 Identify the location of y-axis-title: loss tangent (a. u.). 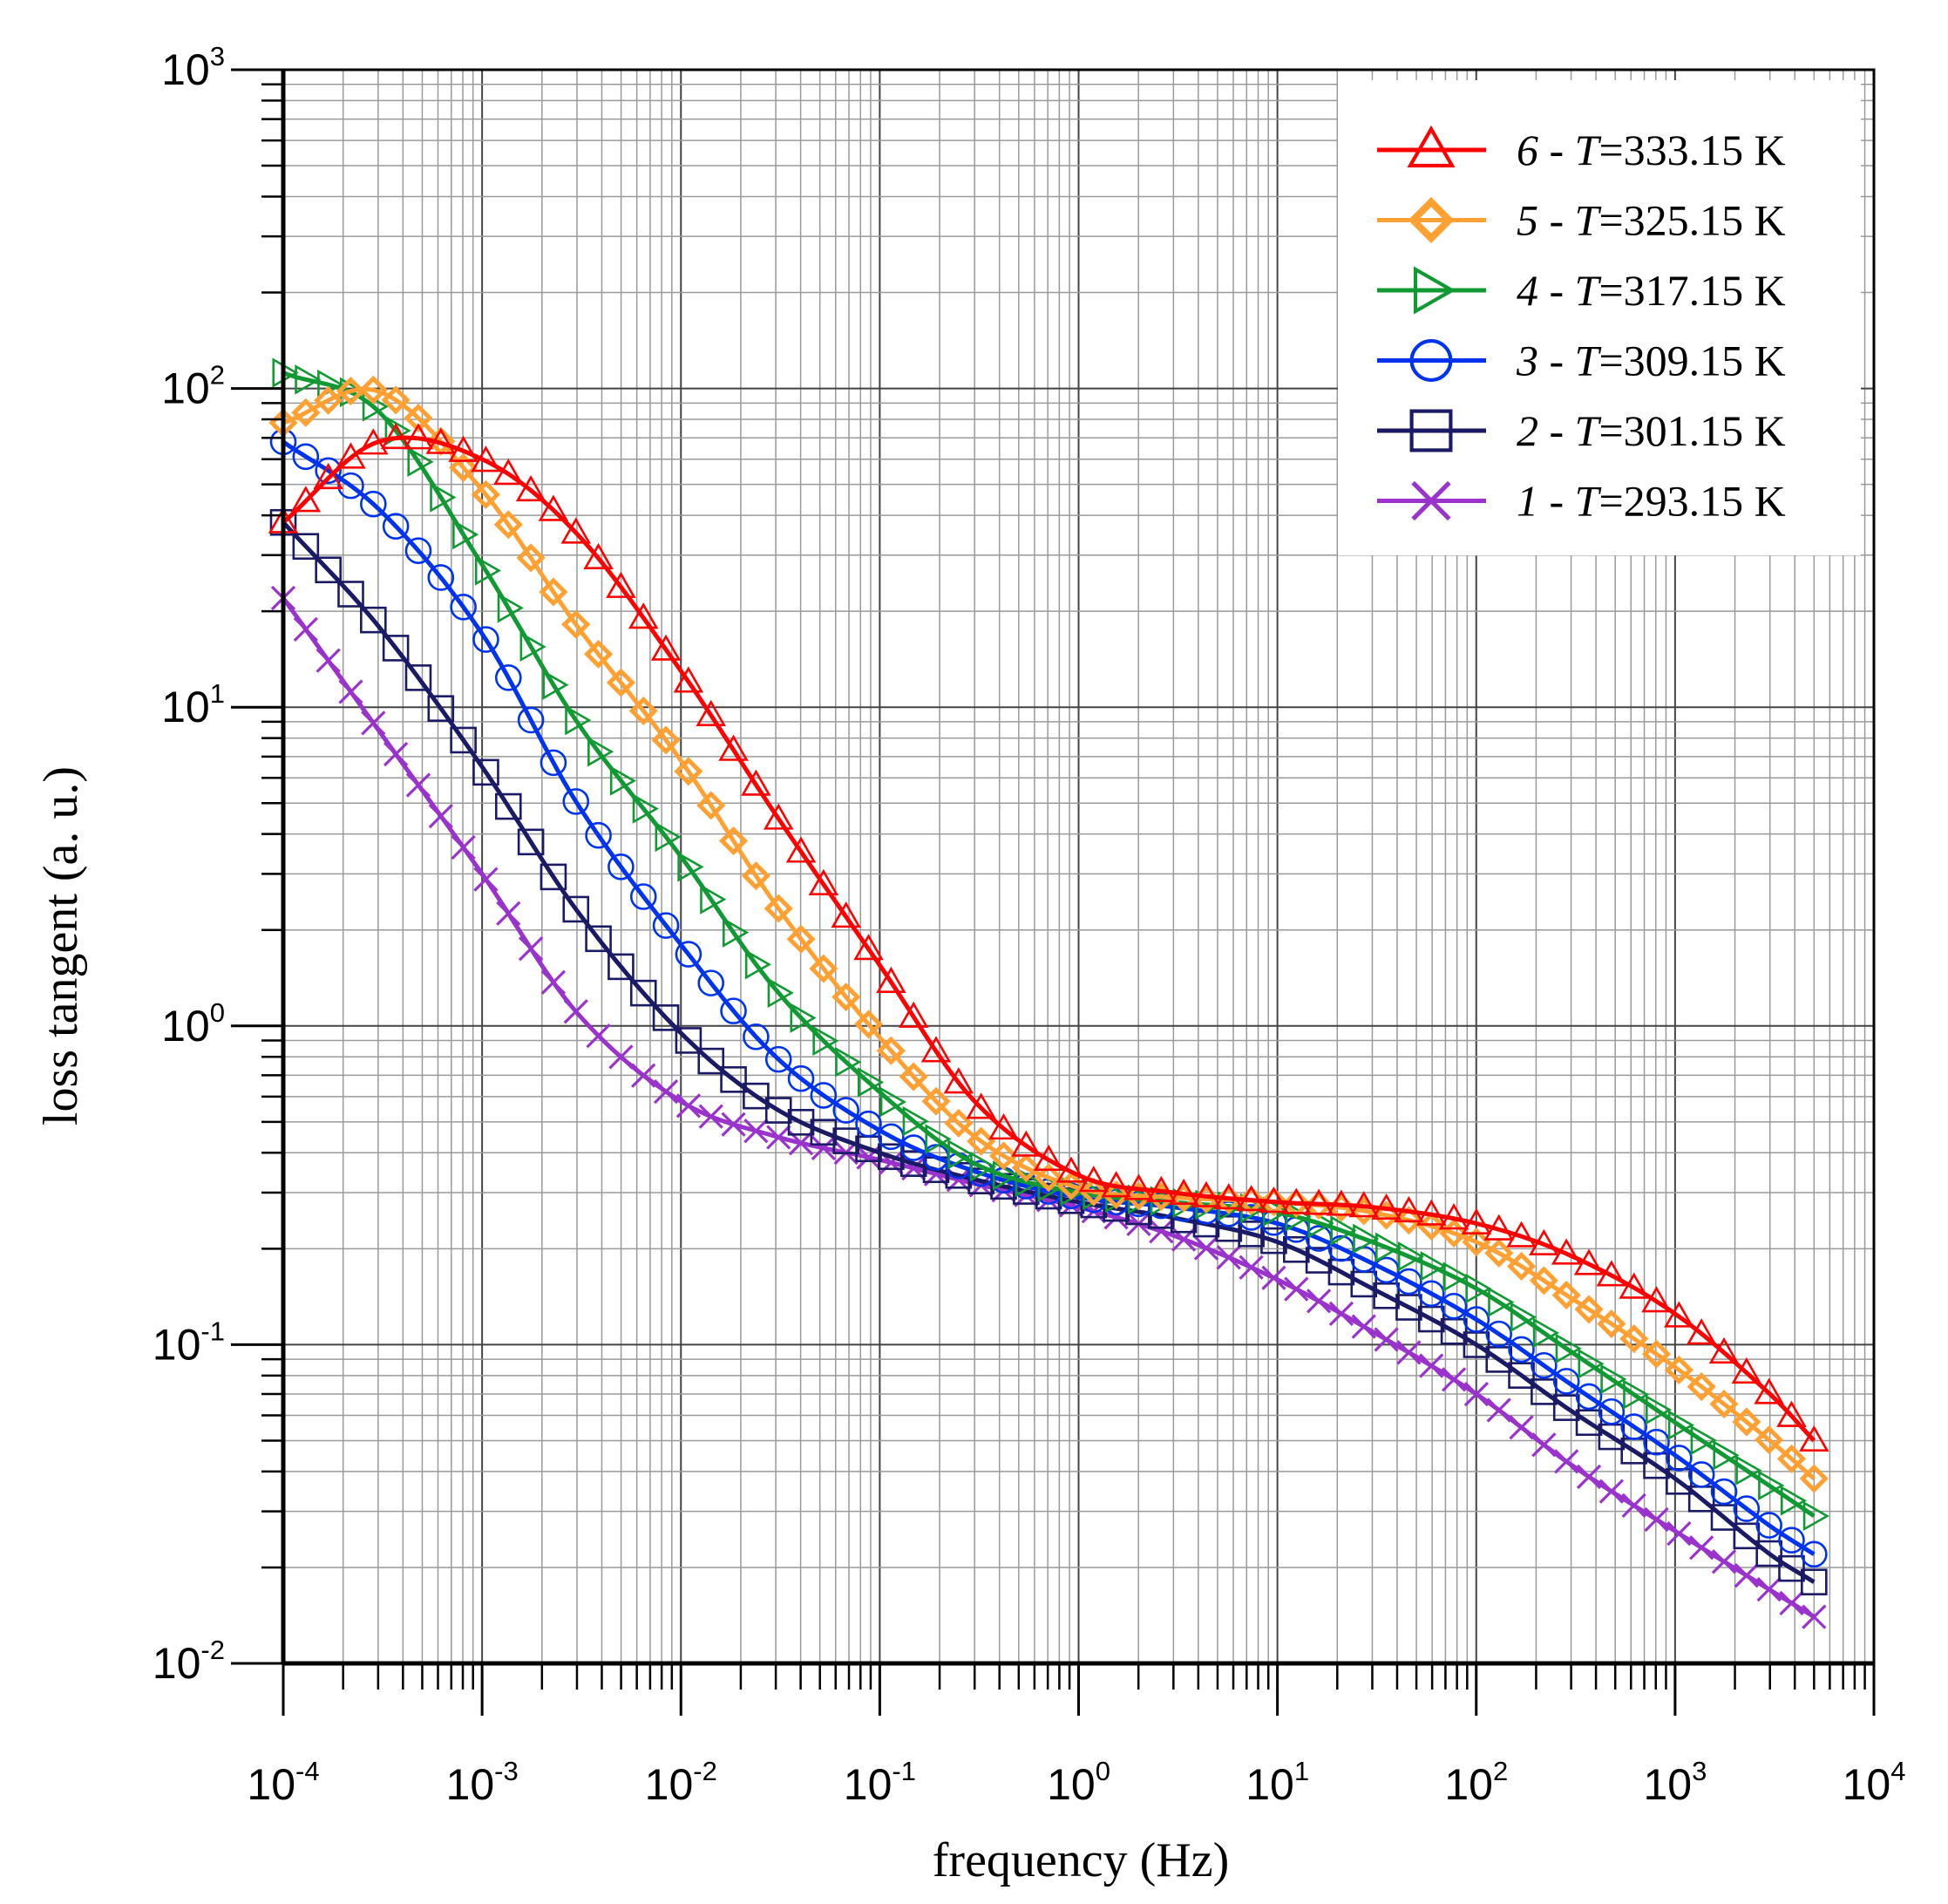
(61, 945).